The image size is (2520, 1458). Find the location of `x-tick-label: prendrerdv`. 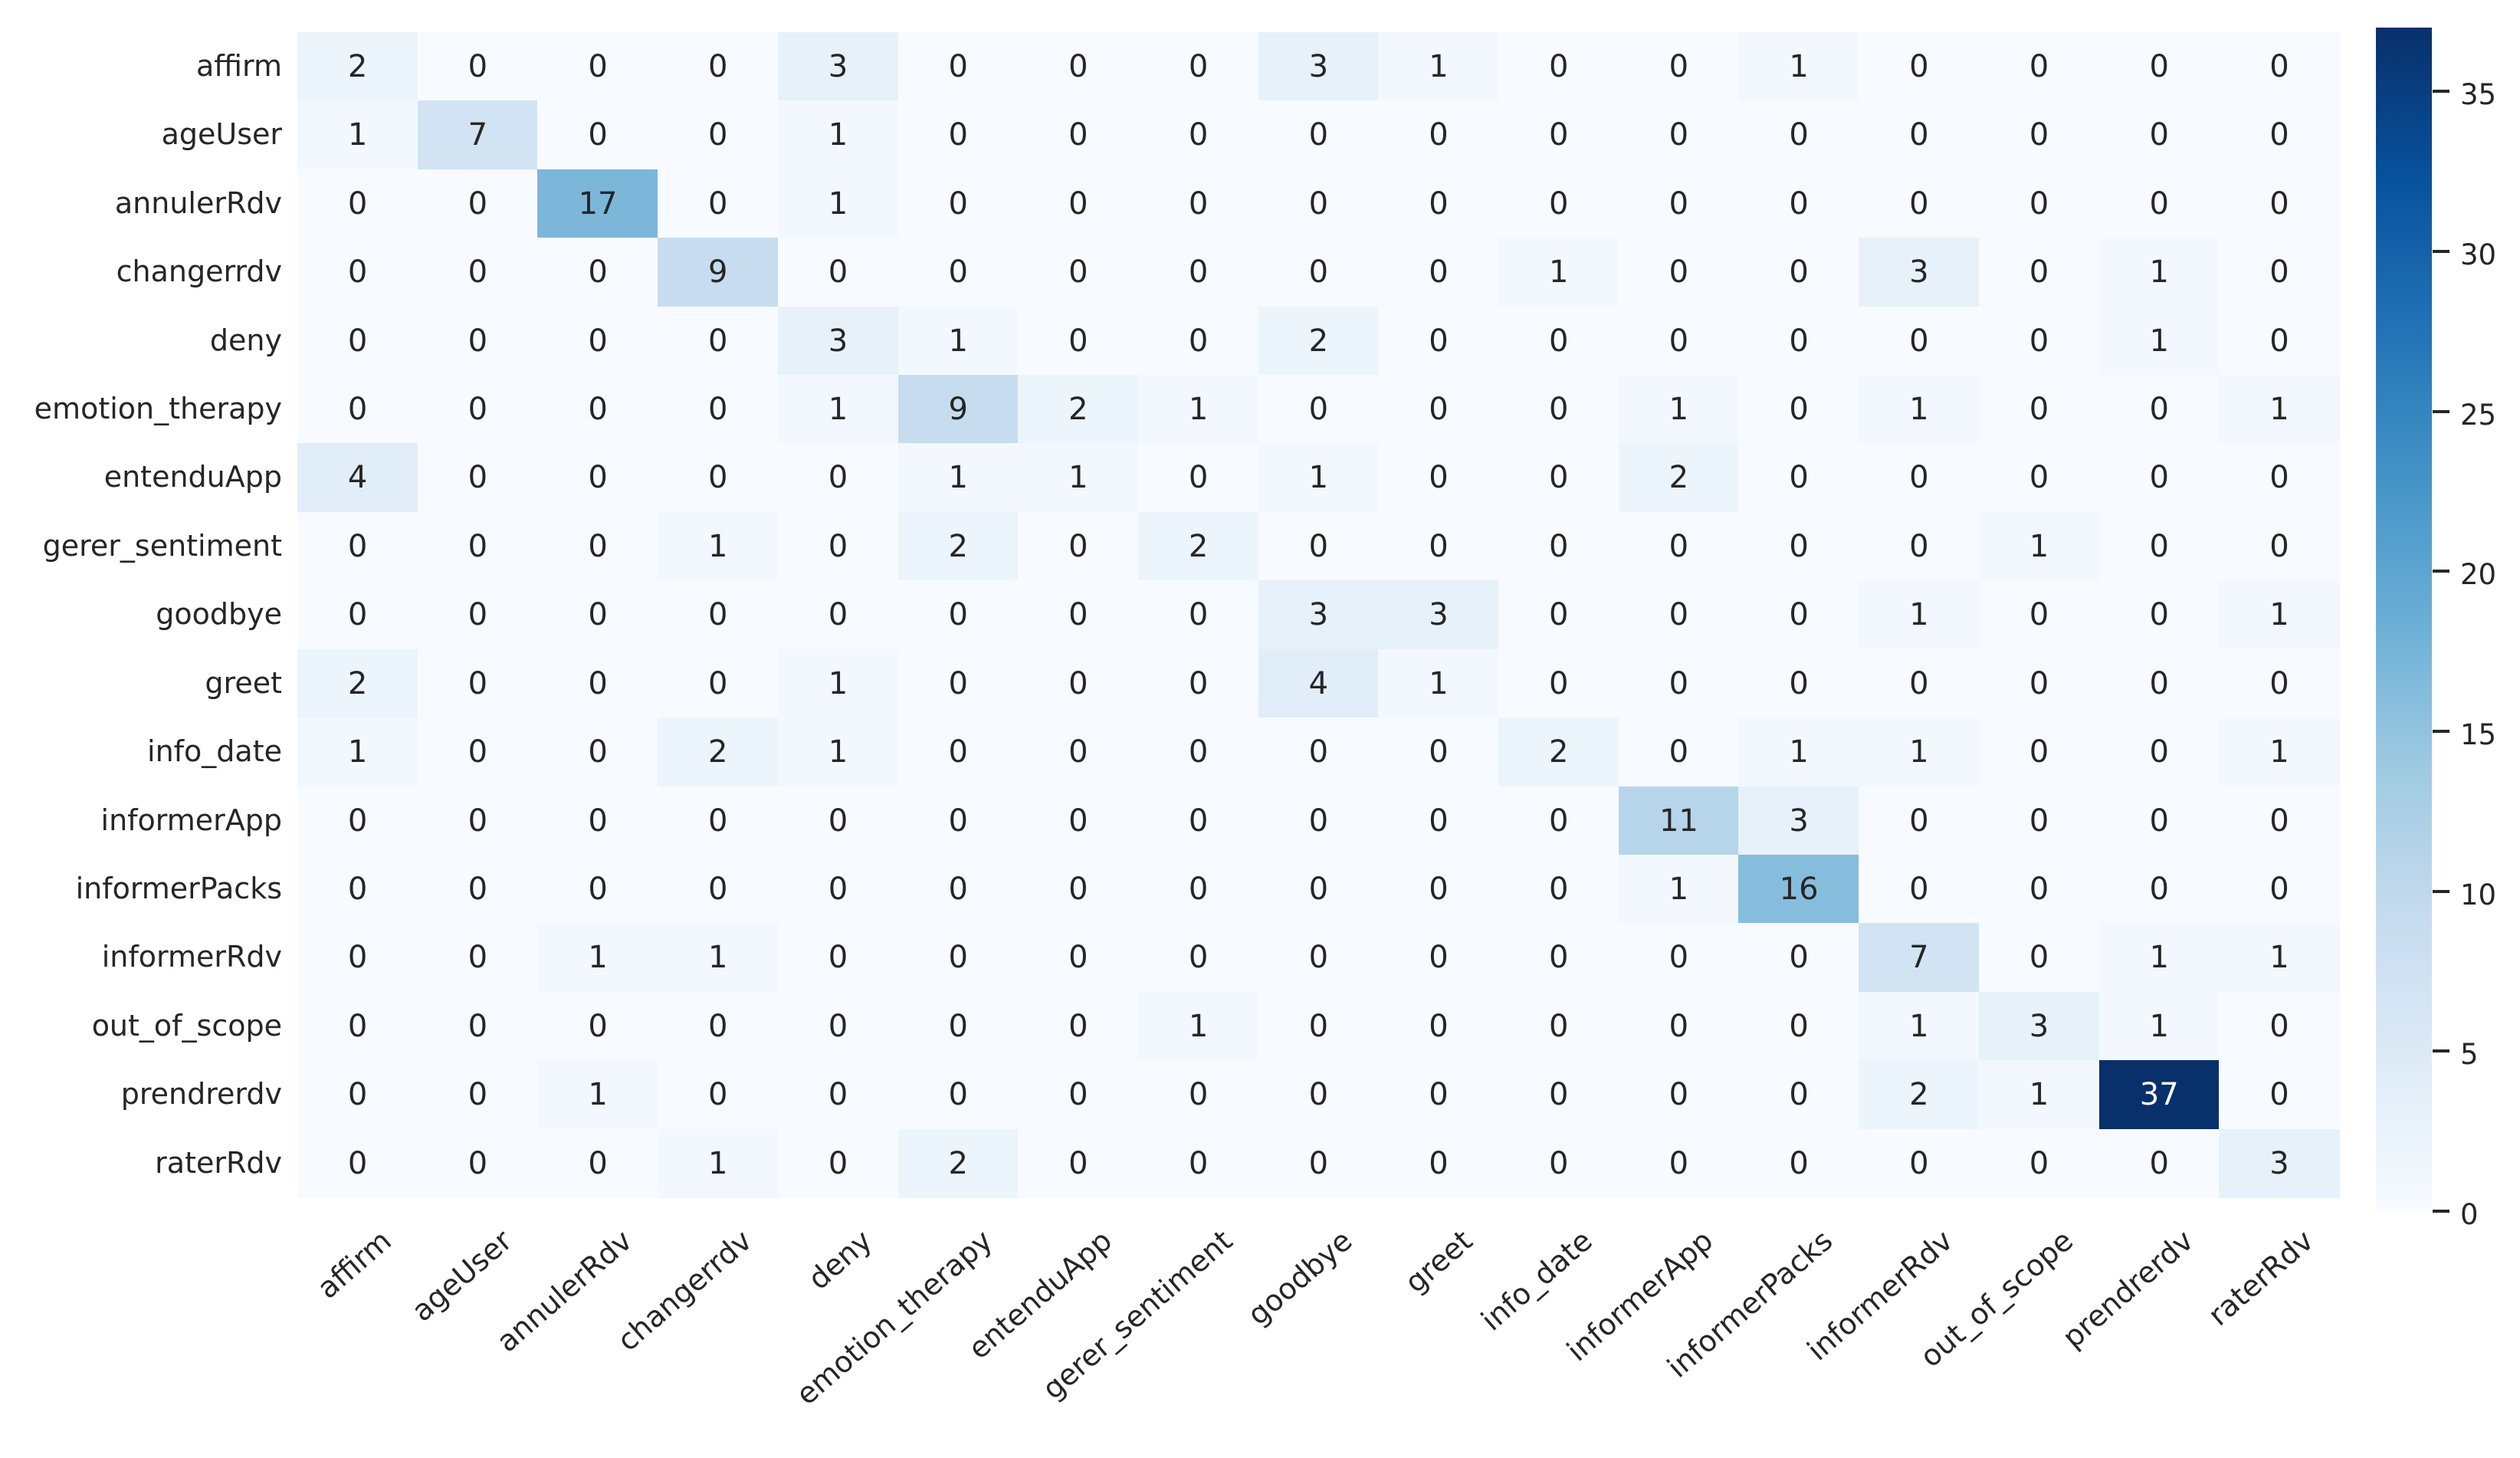

x-tick-label: prendrerdv is located at coordinates (2128, 1289).